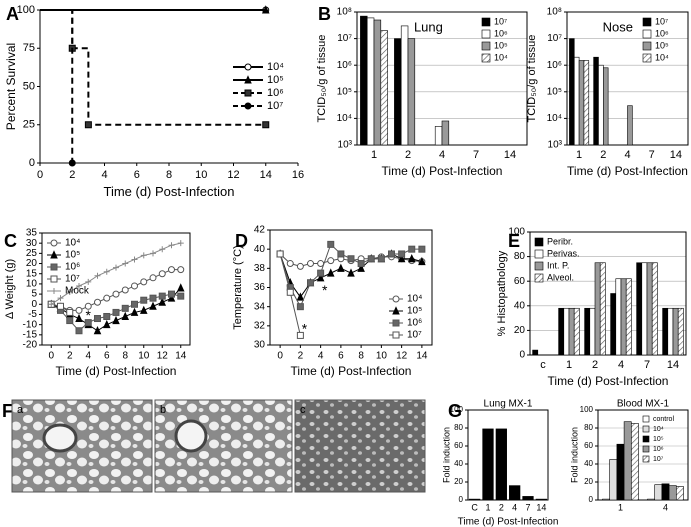  I want to click on micrograph-b: b, so click(223, 446).